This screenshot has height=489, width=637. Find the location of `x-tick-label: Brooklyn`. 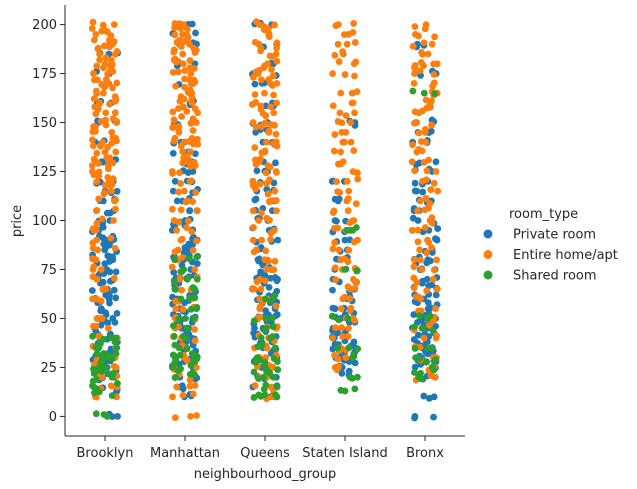

x-tick-label: Brooklyn is located at coordinates (105, 453).